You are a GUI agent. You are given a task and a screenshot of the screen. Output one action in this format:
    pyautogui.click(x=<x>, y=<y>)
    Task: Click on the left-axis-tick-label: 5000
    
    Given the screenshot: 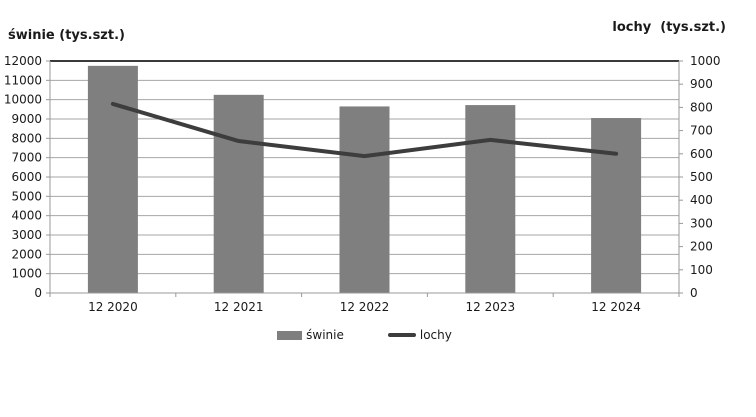 What is the action you would take?
    pyautogui.click(x=26, y=196)
    